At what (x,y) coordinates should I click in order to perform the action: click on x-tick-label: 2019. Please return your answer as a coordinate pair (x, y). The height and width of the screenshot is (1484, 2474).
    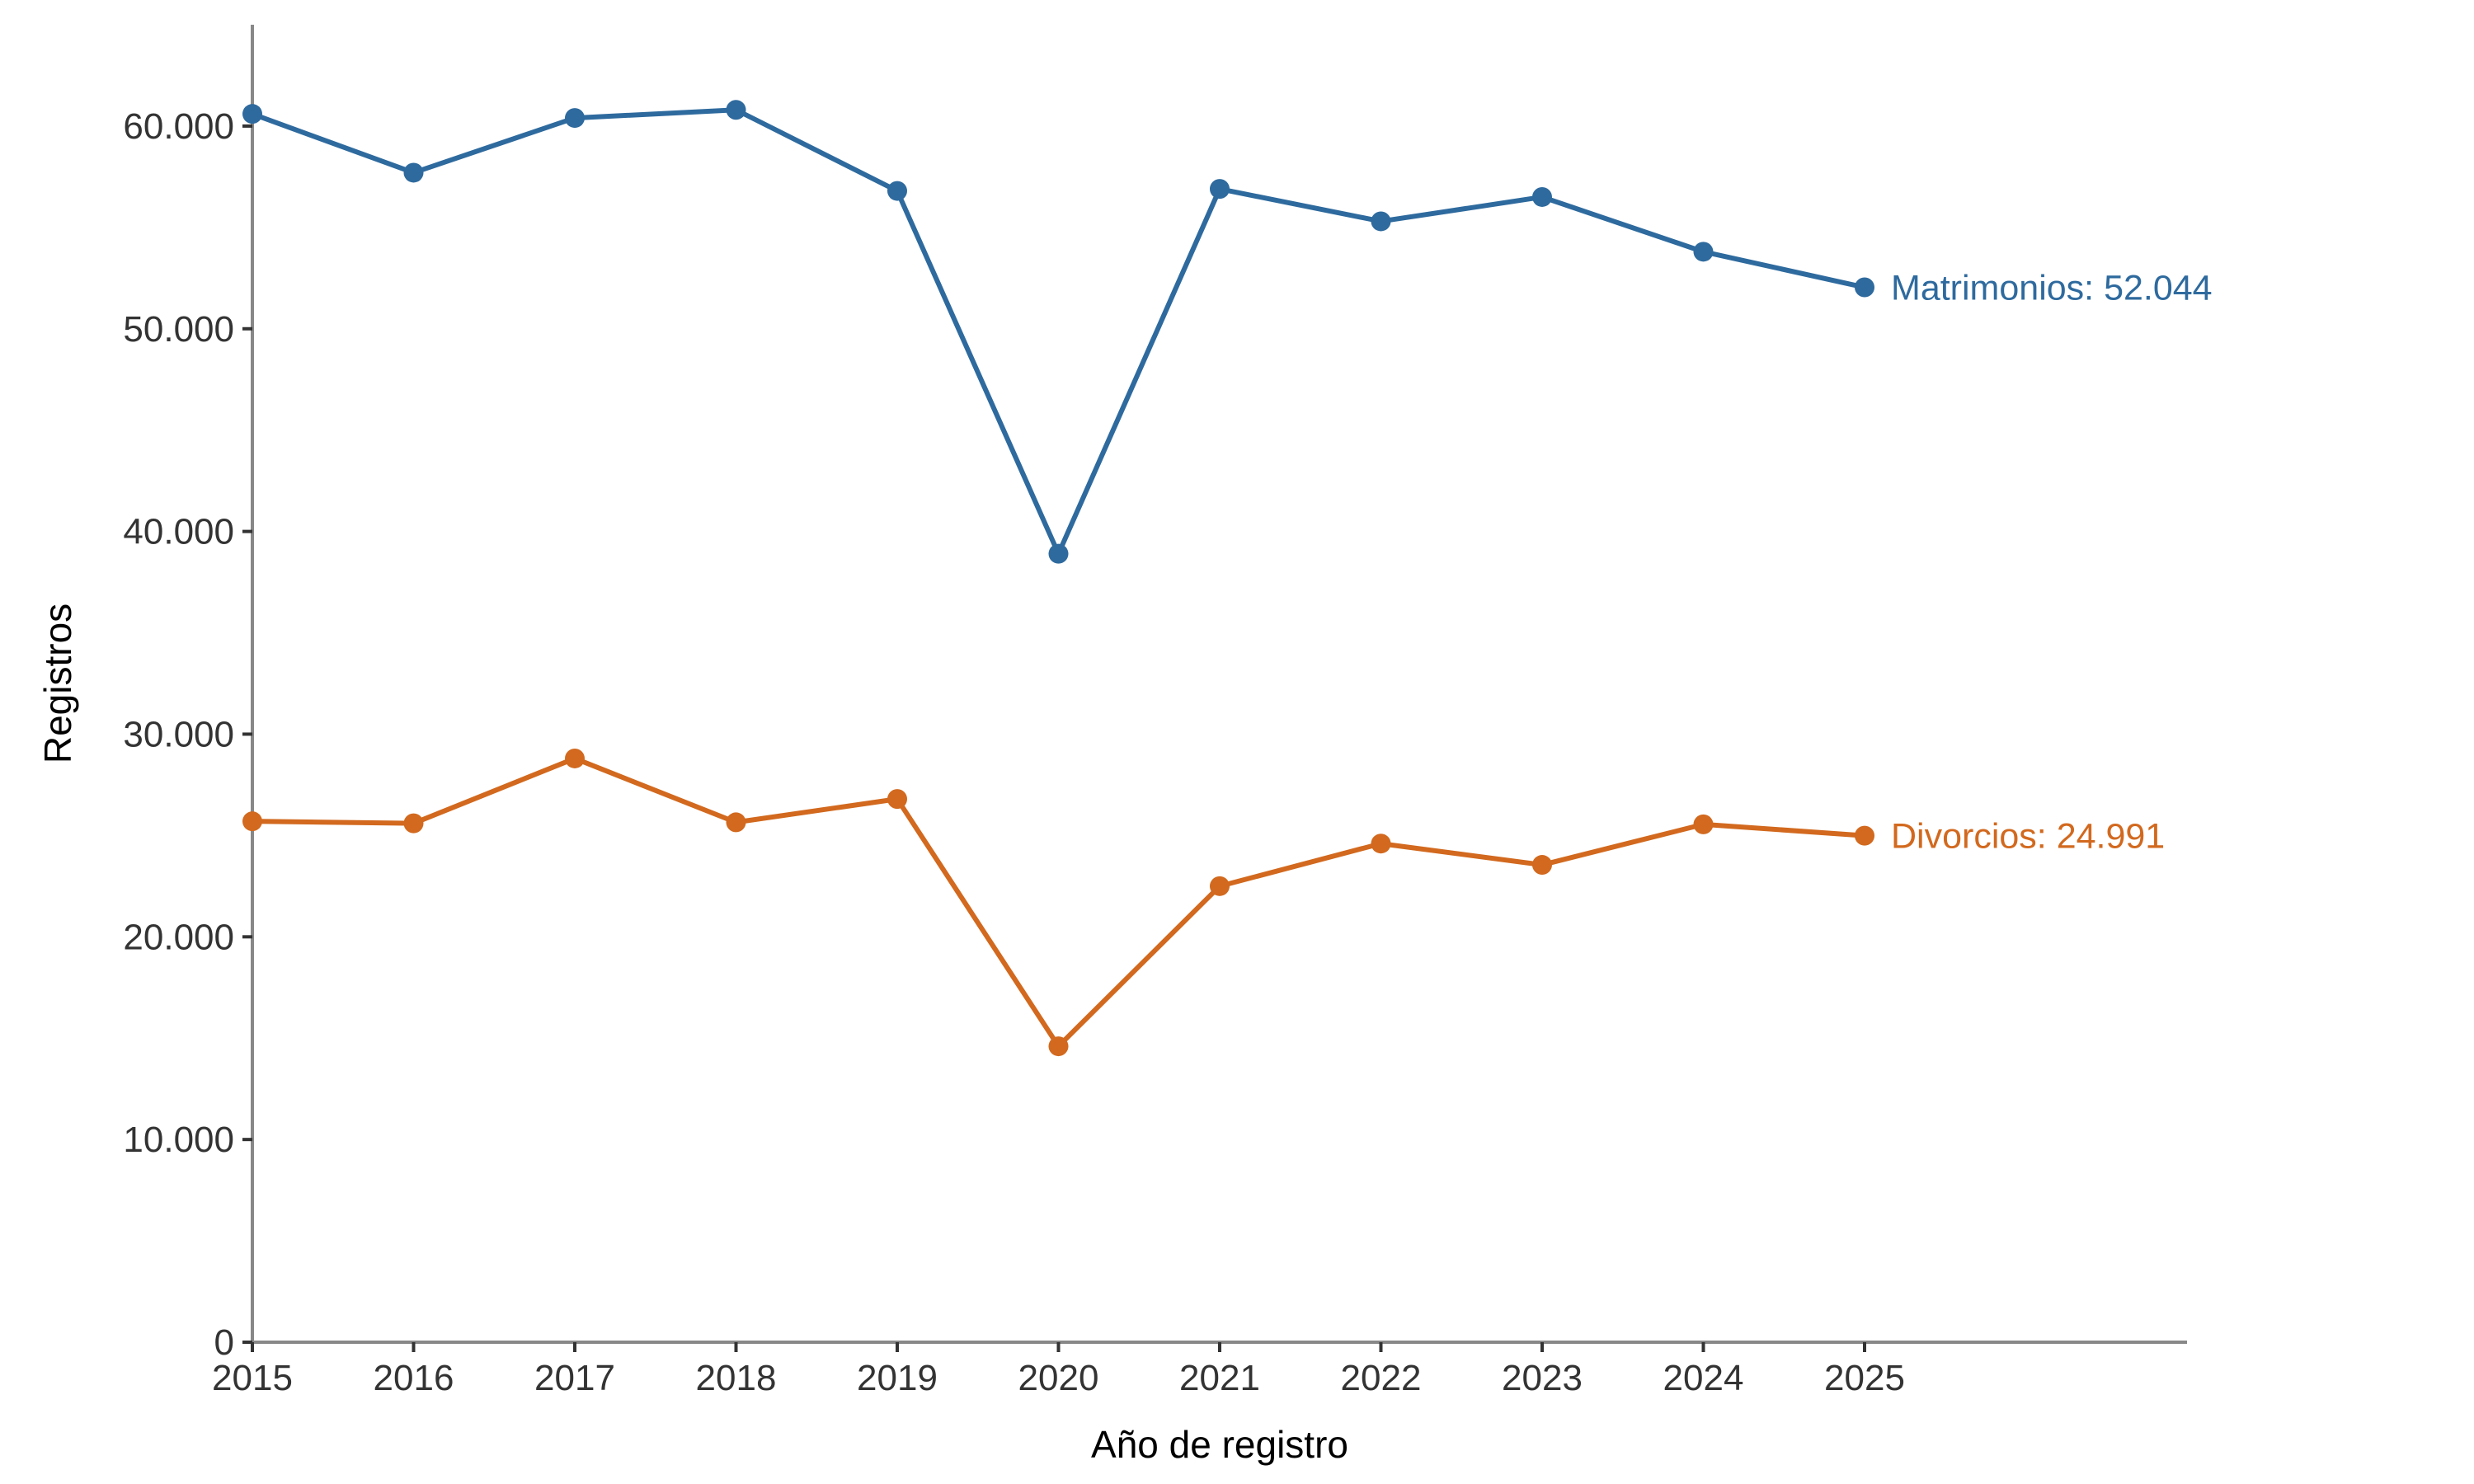
    Looking at the image, I should click on (897, 1378).